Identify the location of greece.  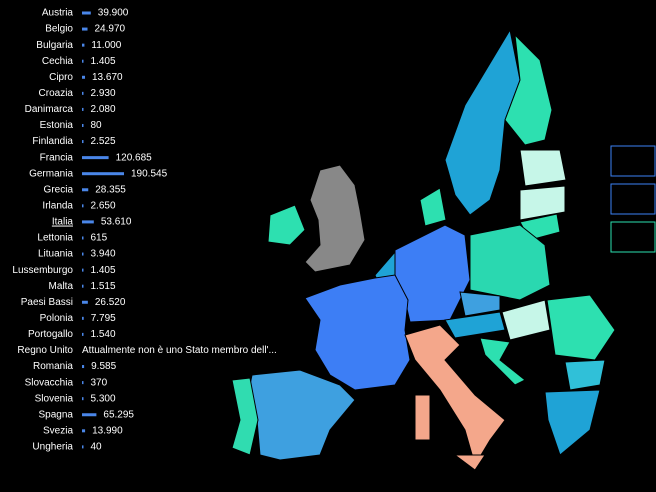
(572, 422).